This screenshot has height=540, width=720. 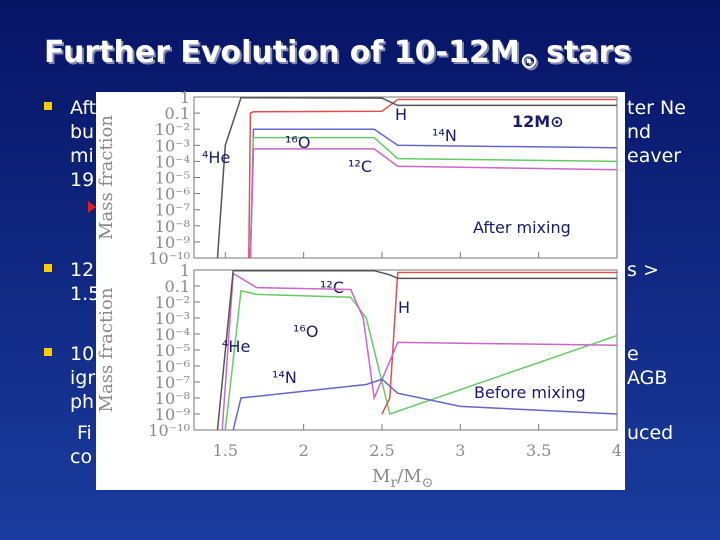 I want to click on bullet-text: s >, so click(x=643, y=270).